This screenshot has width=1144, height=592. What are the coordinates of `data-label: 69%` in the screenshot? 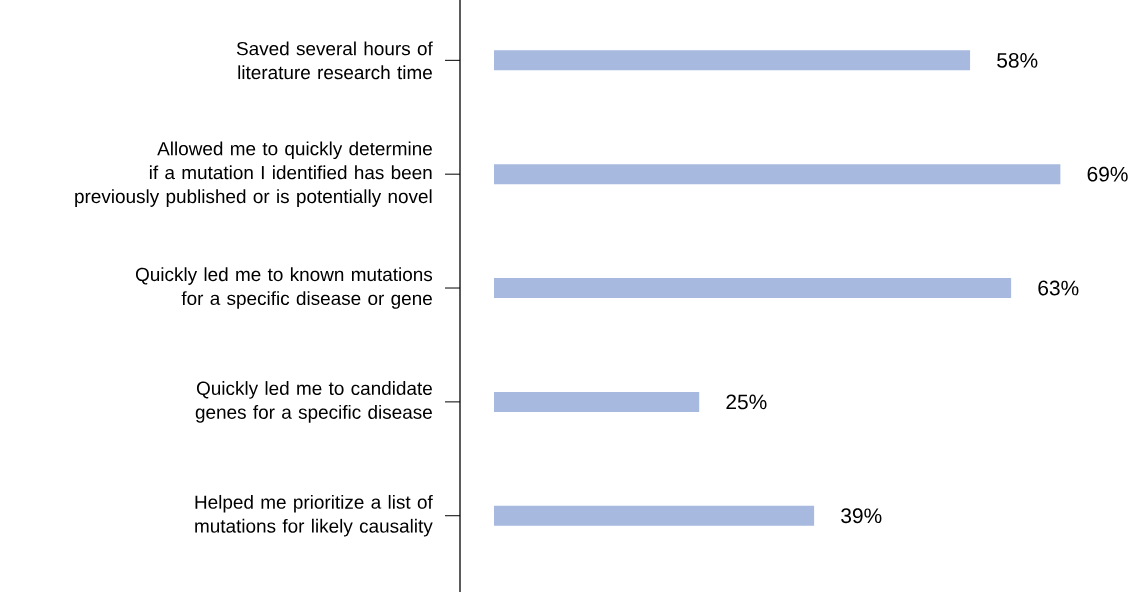 It's located at (1107, 174).